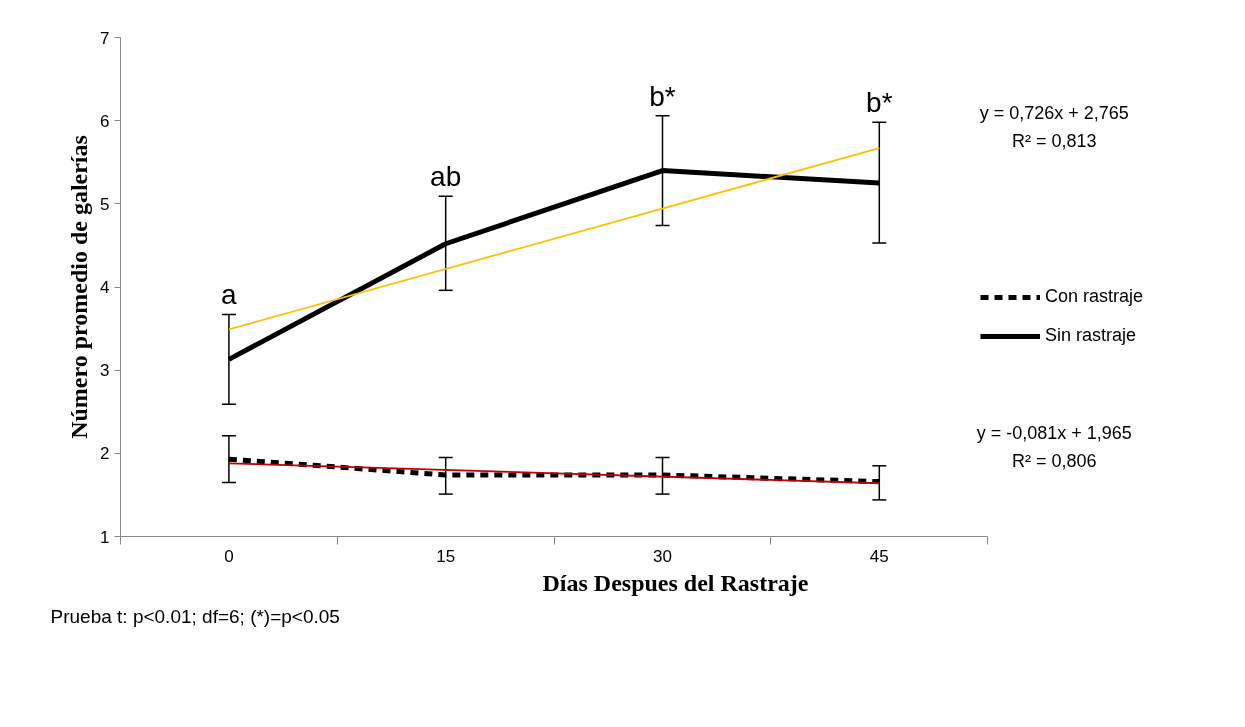 The width and height of the screenshot is (1245, 727). I want to click on x-tick-label: 45, so click(879, 556).